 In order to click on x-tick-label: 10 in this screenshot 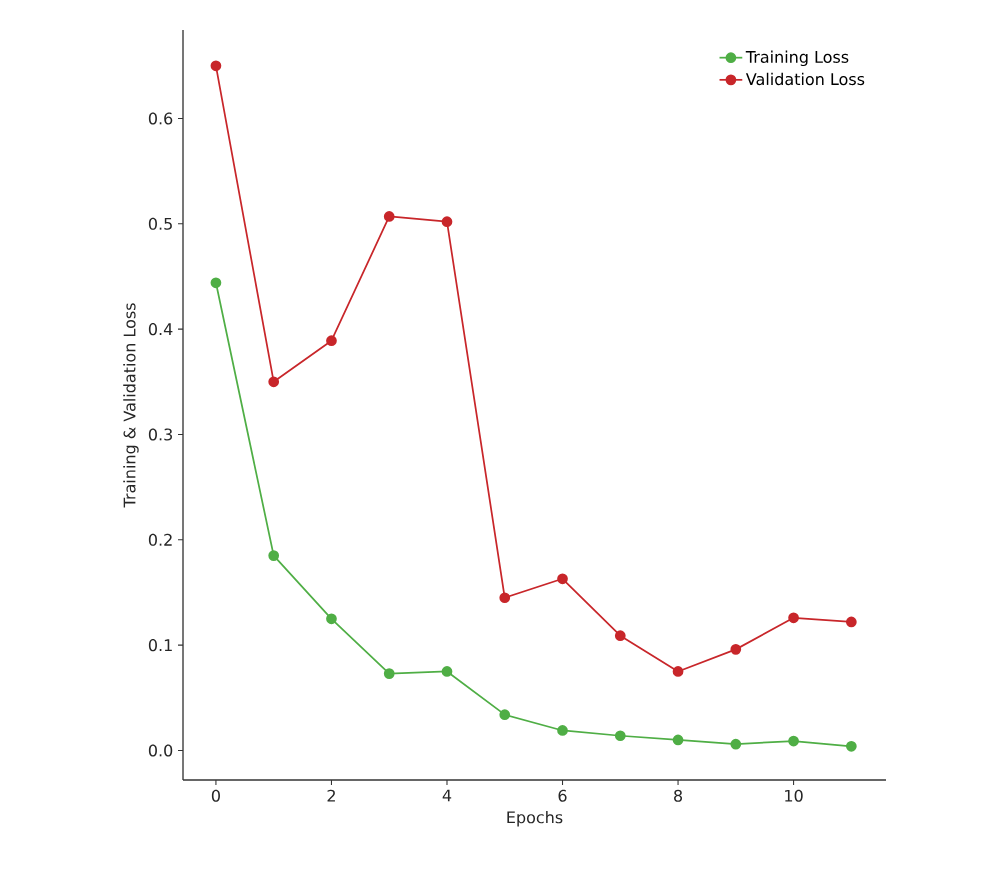, I will do `click(794, 795)`.